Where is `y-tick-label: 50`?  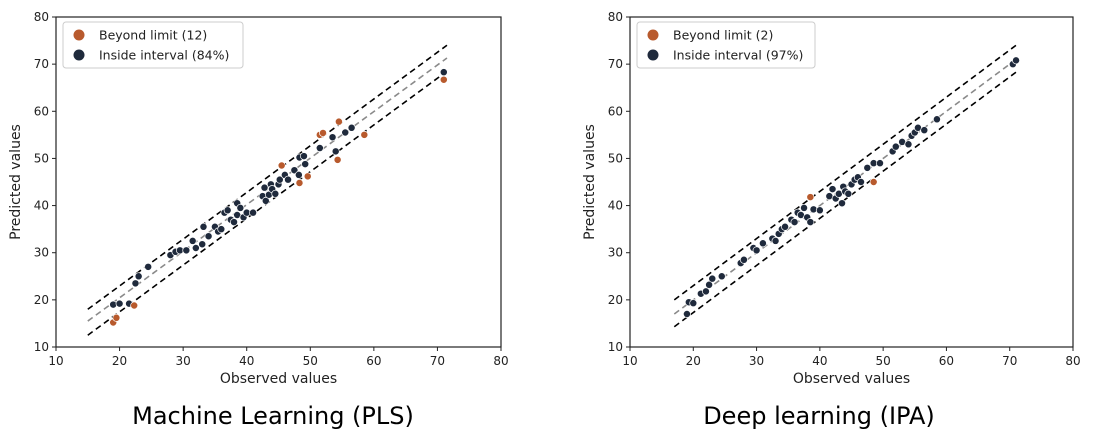 y-tick-label: 50 is located at coordinates (615, 158).